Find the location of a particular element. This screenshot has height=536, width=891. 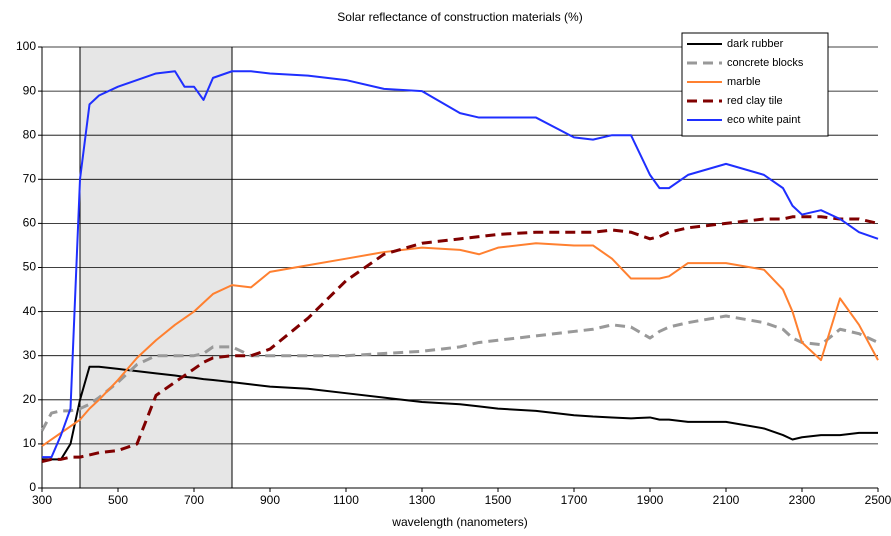

x-tick-label: 2500 is located at coordinates (878, 500).